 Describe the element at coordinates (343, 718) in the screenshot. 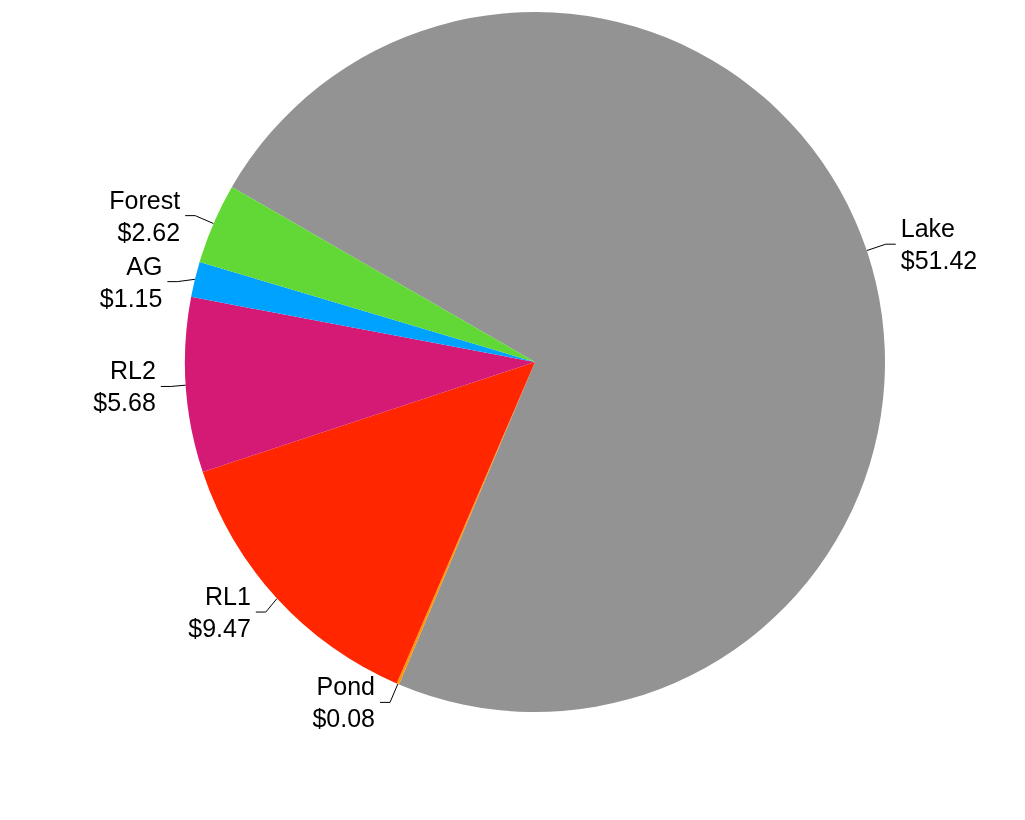

I see `data-label: $0.08` at that location.